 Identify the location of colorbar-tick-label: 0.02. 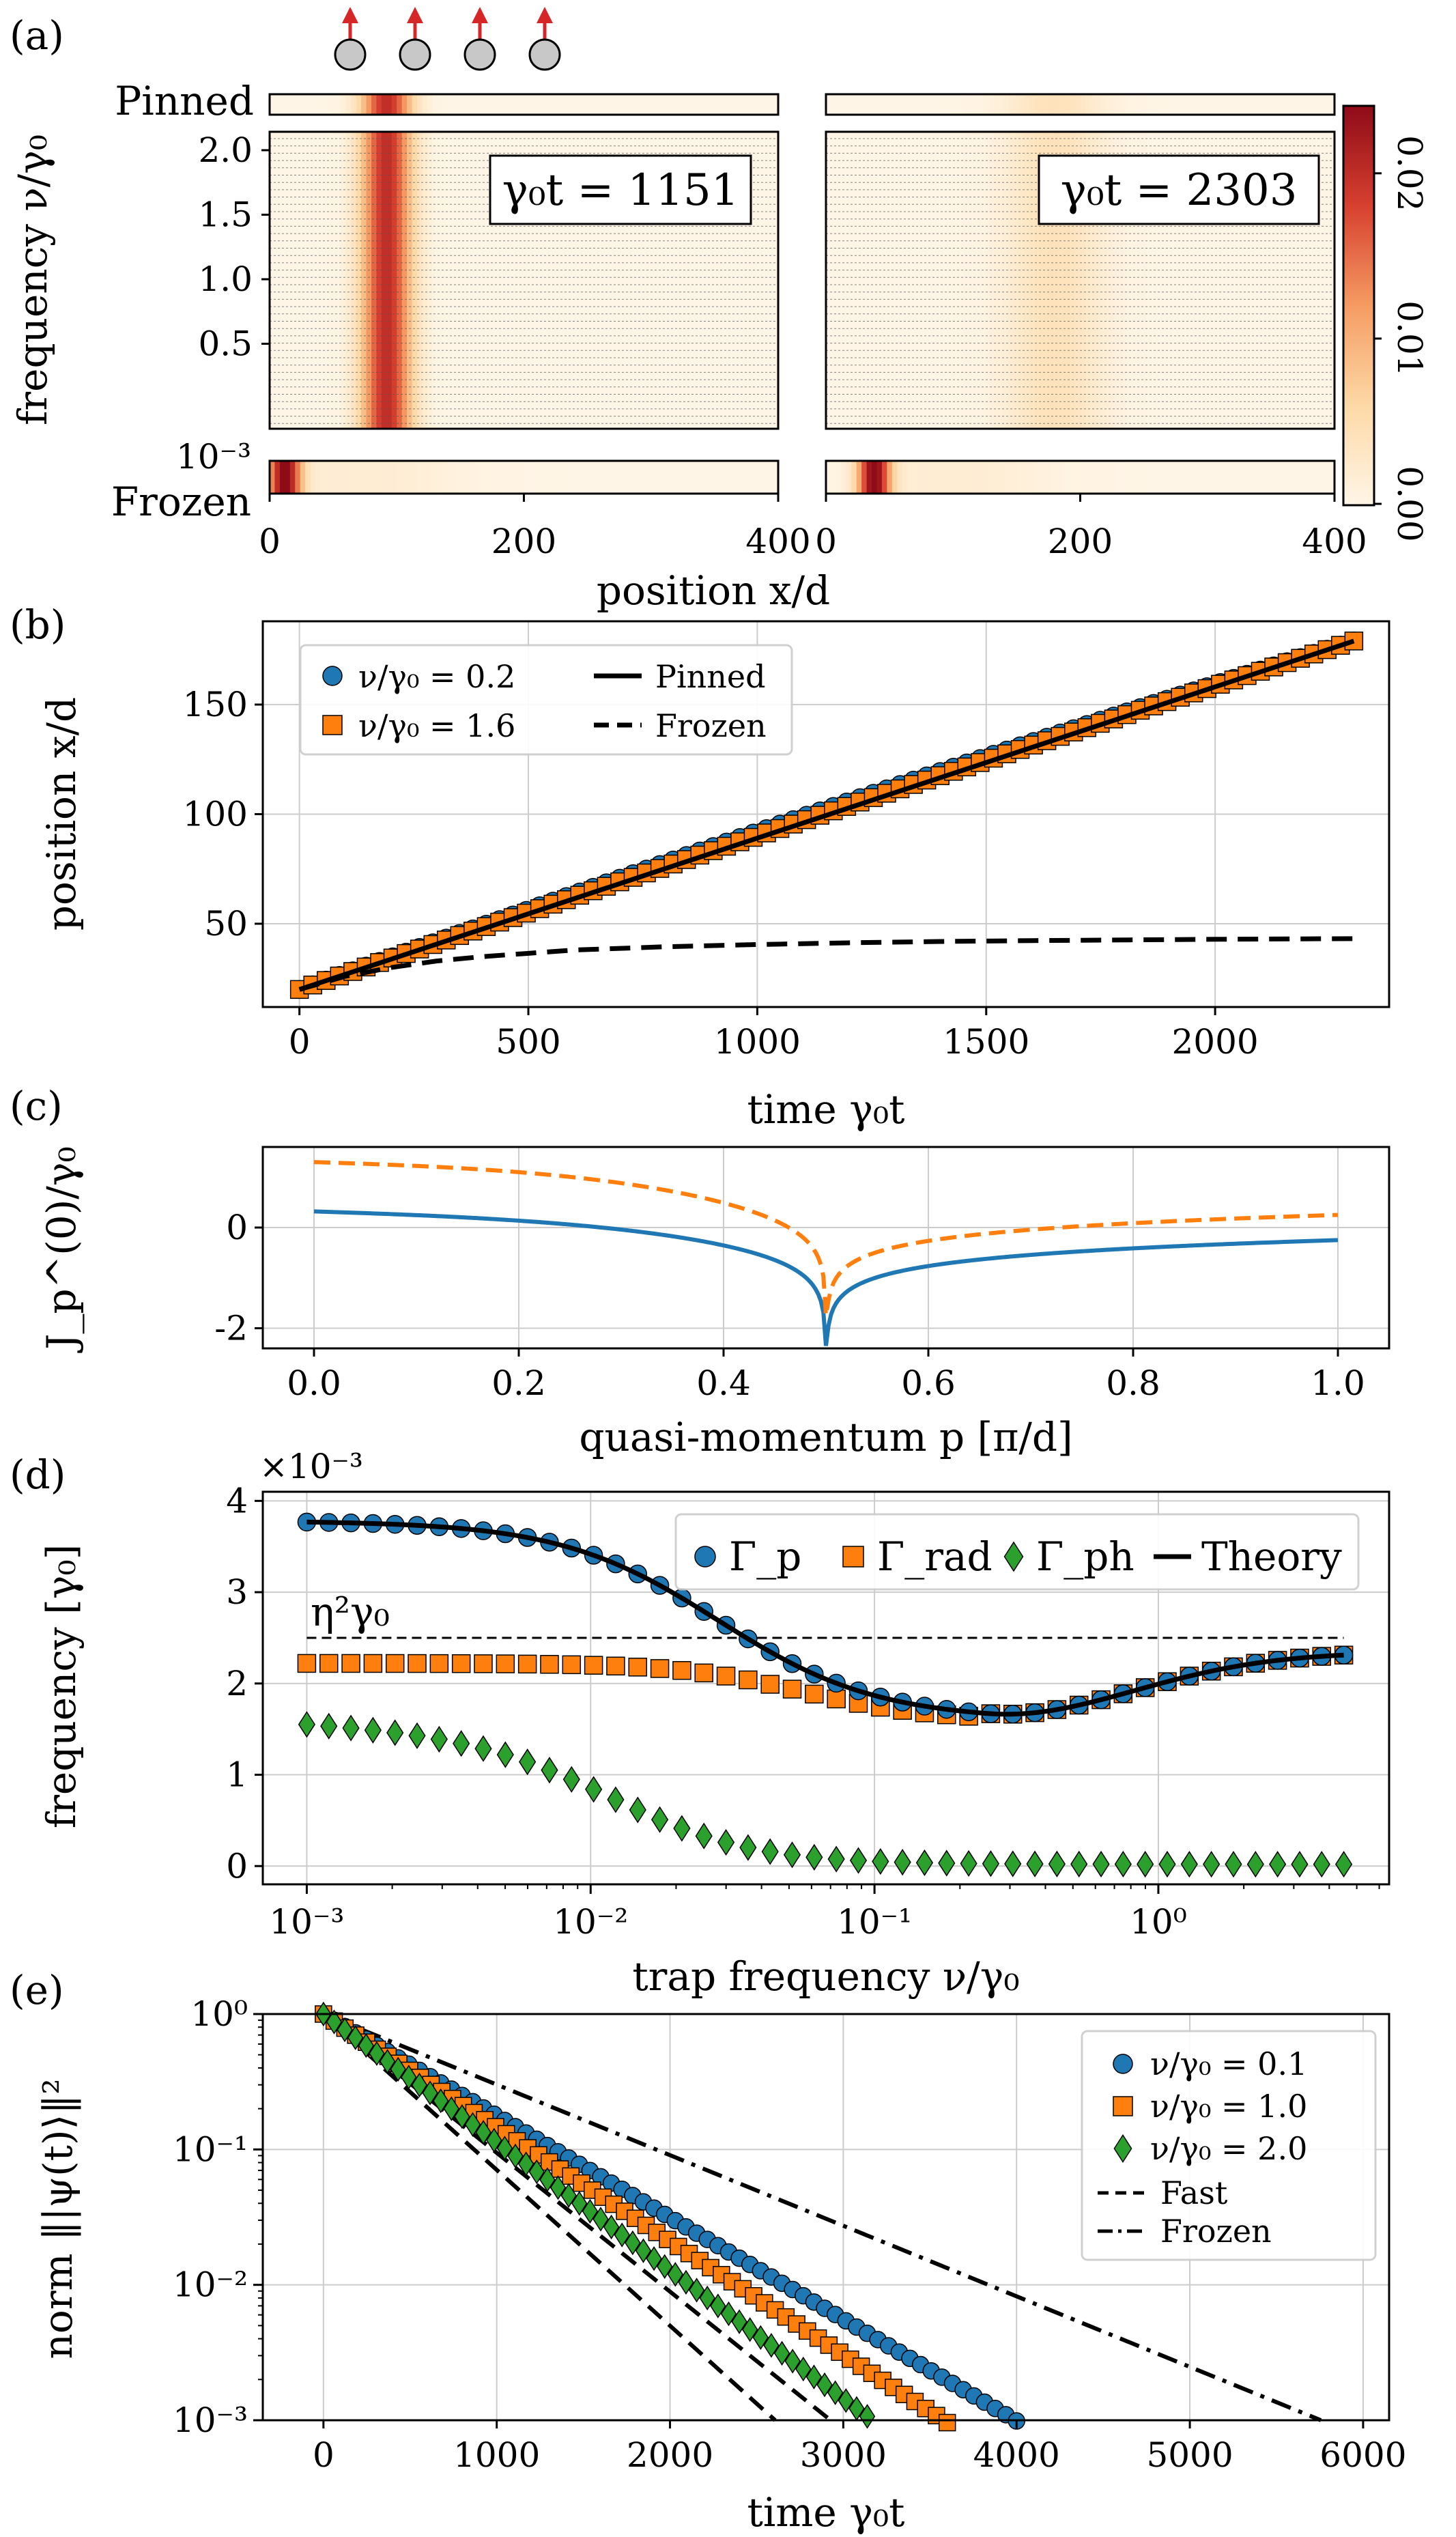
(1409, 173).